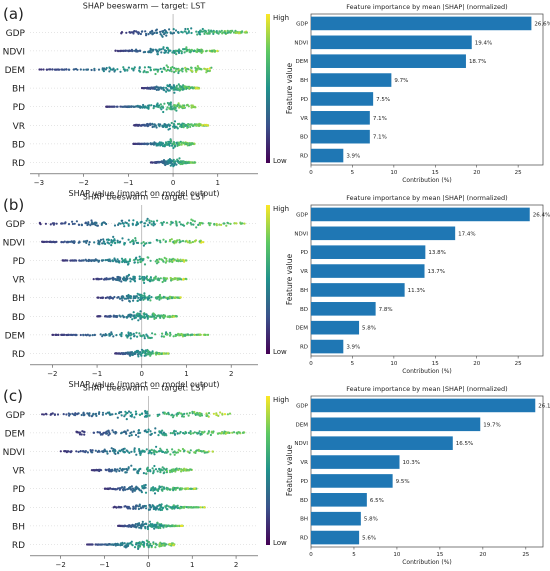 The image size is (550, 571). I want to click on bar-value-label: 17.4%, so click(466, 234).